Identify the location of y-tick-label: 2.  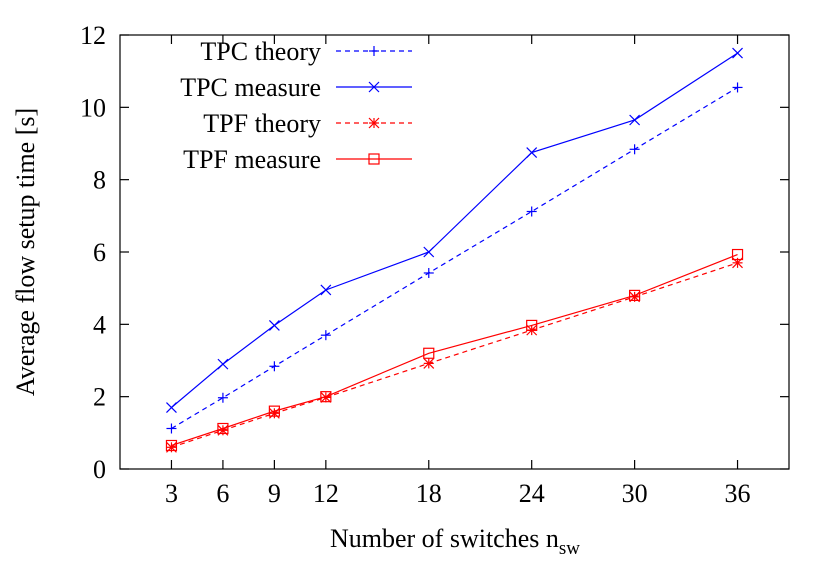
(99, 397).